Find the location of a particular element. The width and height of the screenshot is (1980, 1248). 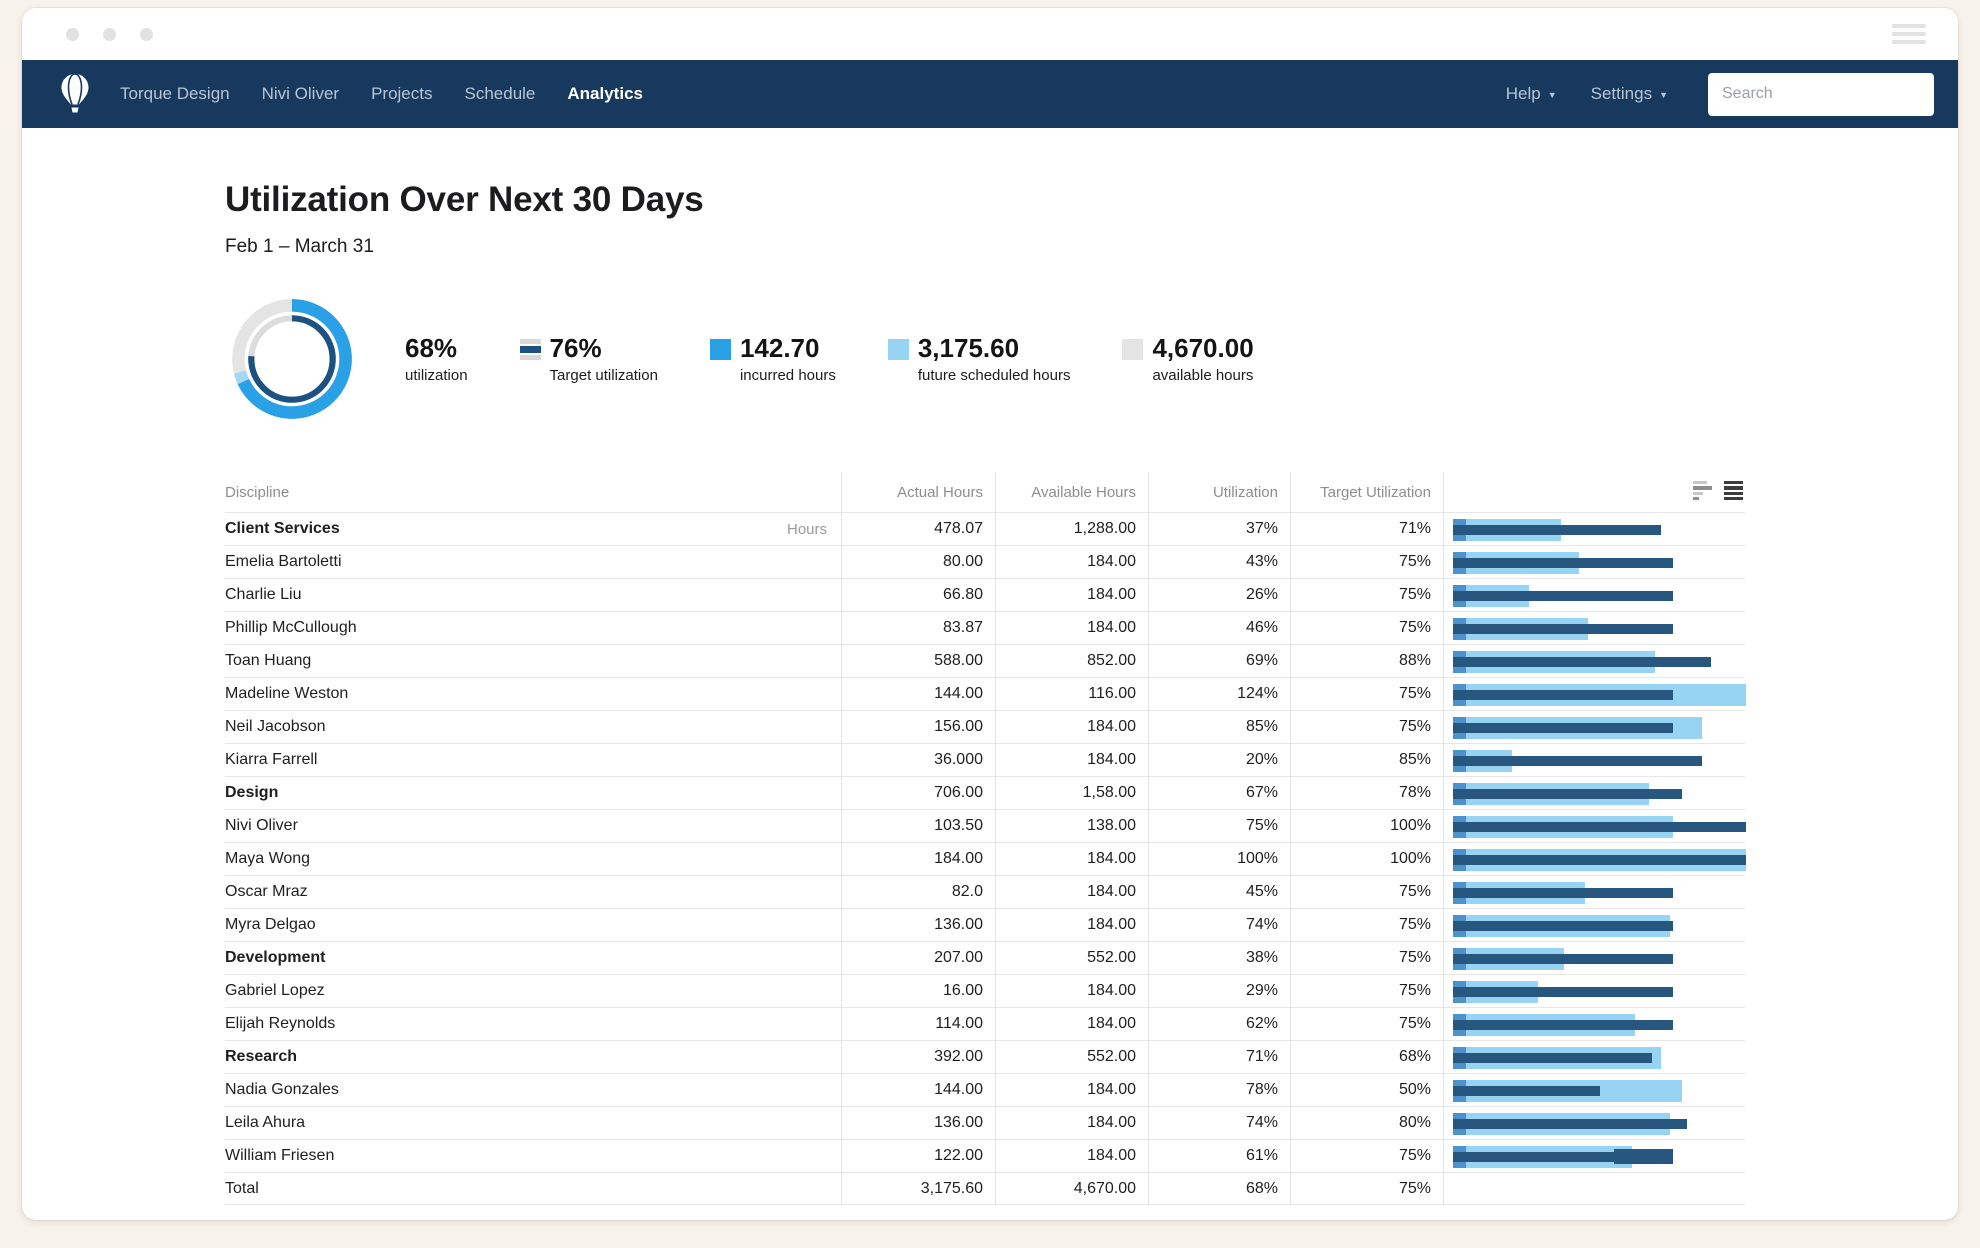

hamburger-menu-icon is located at coordinates (1909, 34).